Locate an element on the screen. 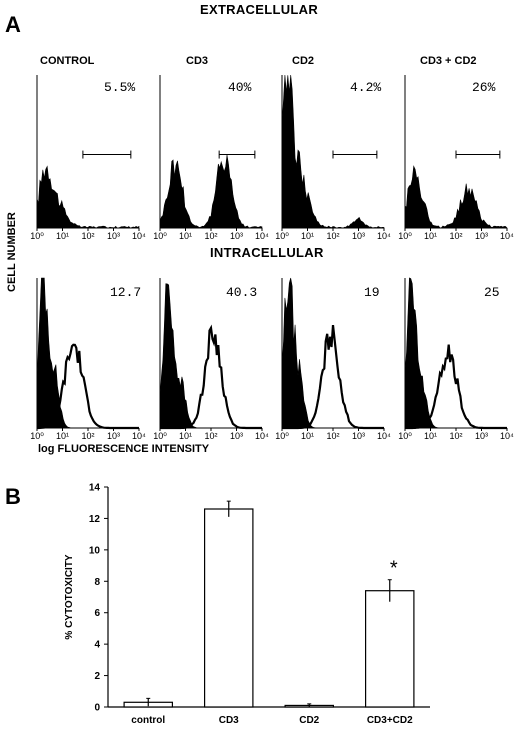 The height and width of the screenshot is (735, 520). bar-category-label: CD3+CD2 is located at coordinates (390, 720).